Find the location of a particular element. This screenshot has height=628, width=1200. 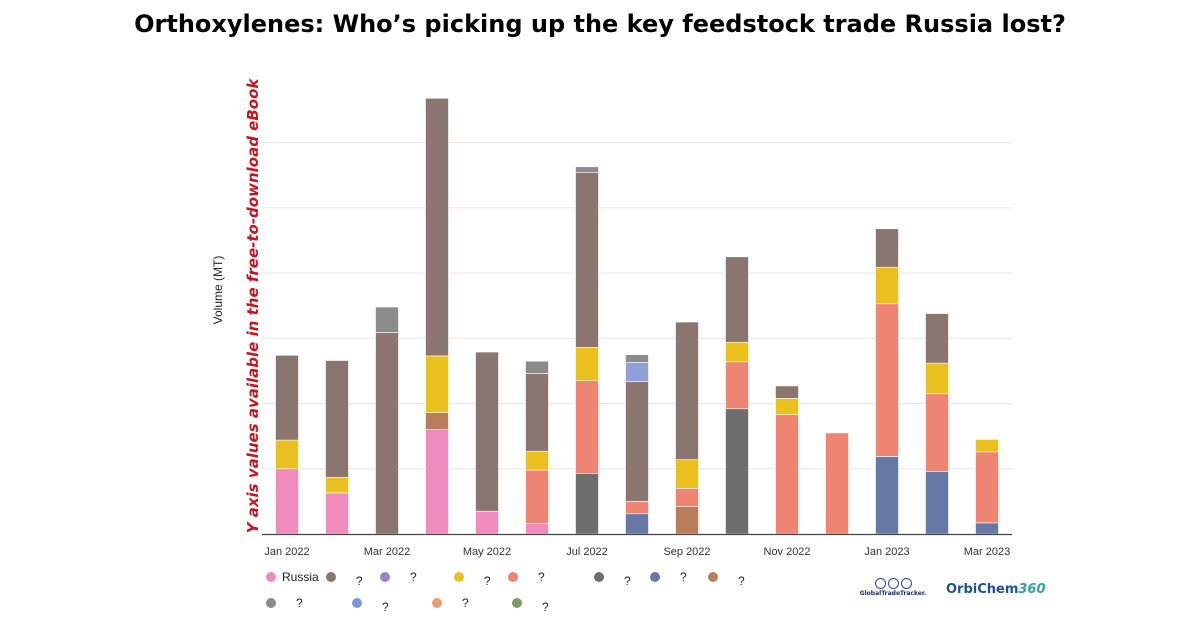

legend-row: ???? is located at coordinates (542, 605).